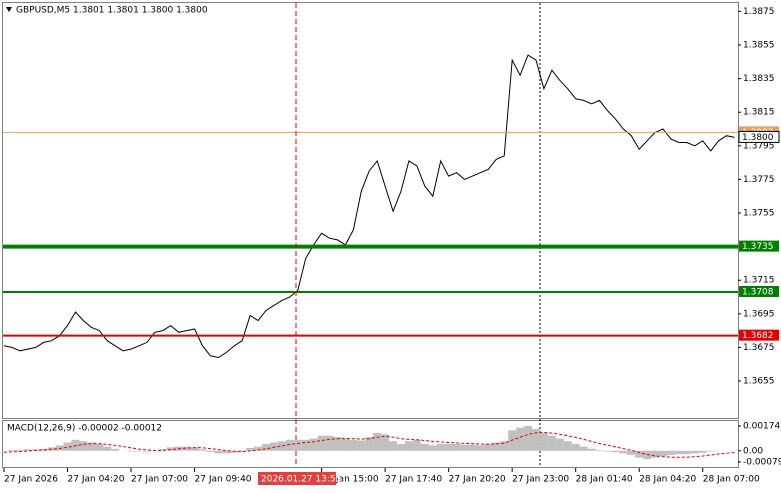  What do you see at coordinates (753, 451) in the screenshot?
I see `y-tick-label: 0.00` at bounding box center [753, 451].